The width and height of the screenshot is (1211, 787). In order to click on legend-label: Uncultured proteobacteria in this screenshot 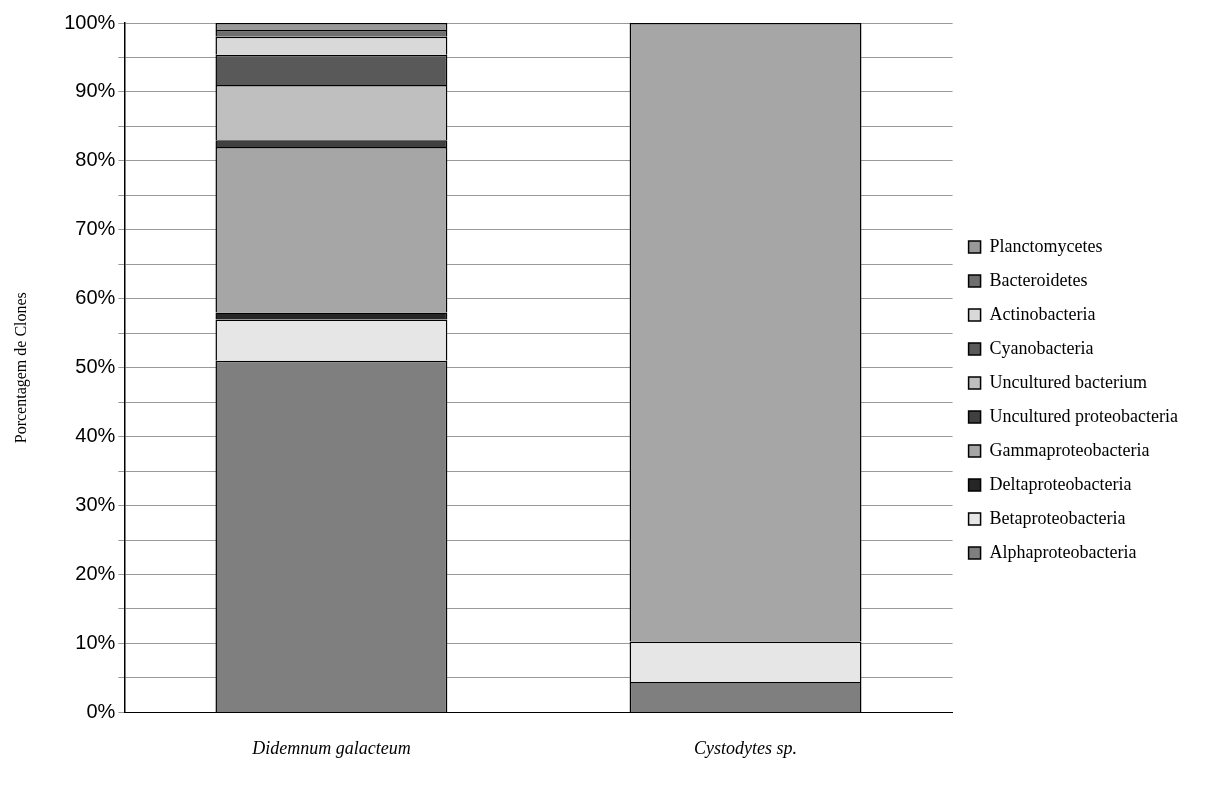, I will do `click(1084, 415)`.